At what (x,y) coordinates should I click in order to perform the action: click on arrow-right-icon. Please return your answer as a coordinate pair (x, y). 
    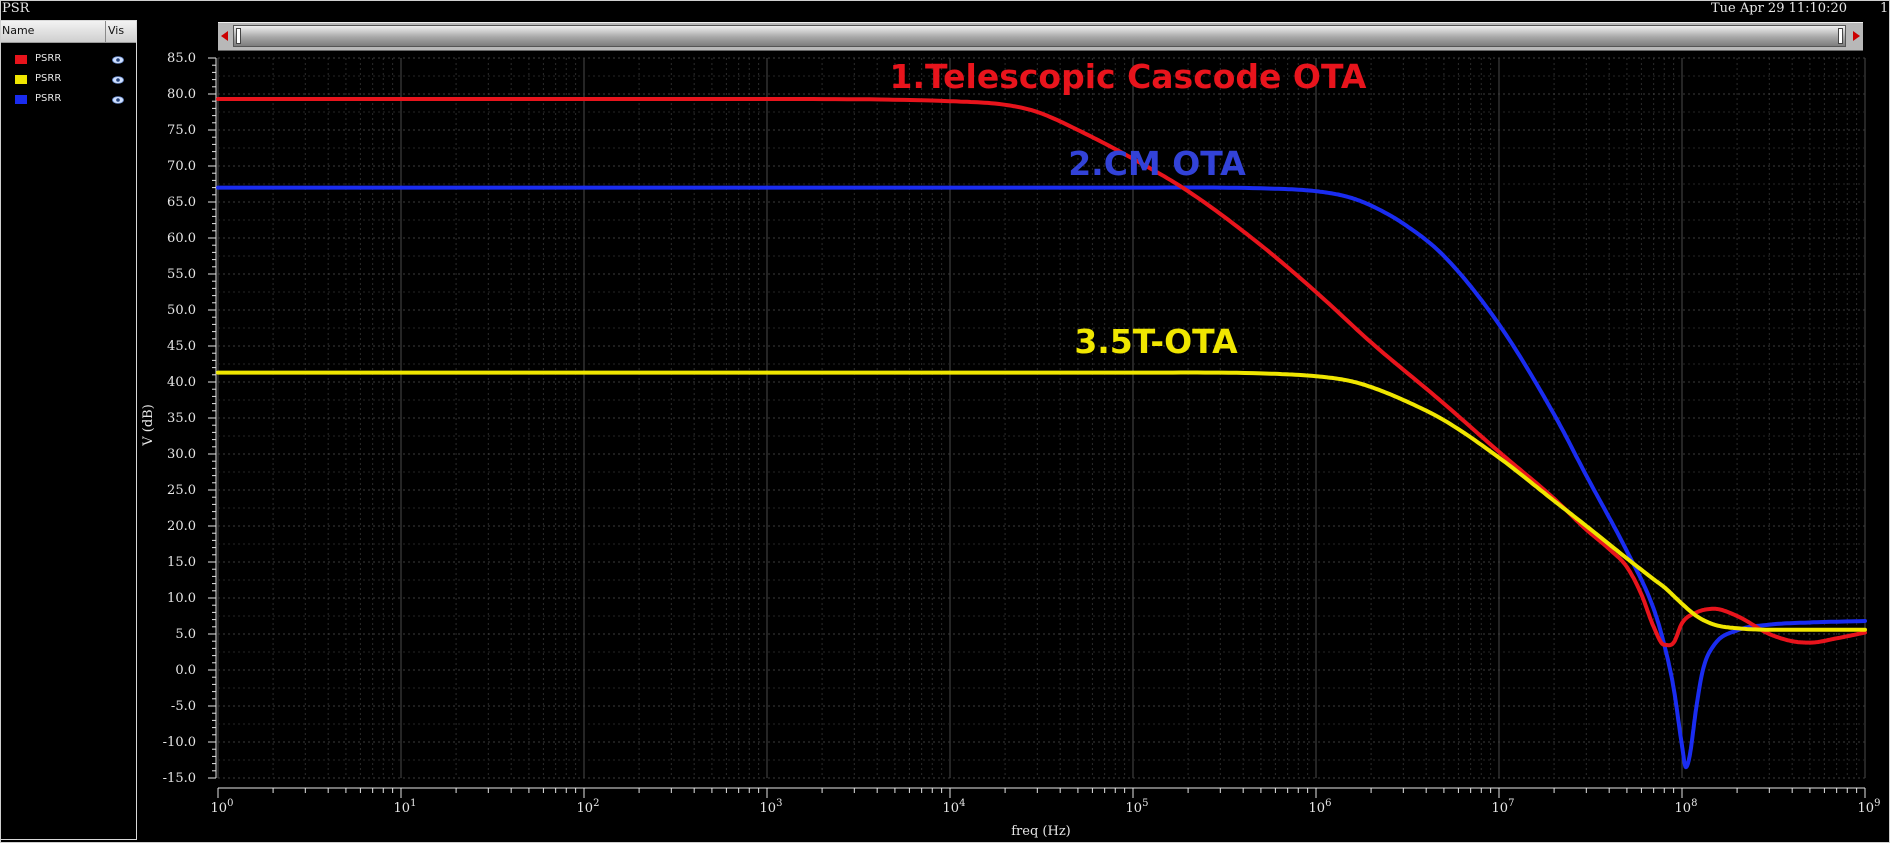
    Looking at the image, I should click on (1856, 36).